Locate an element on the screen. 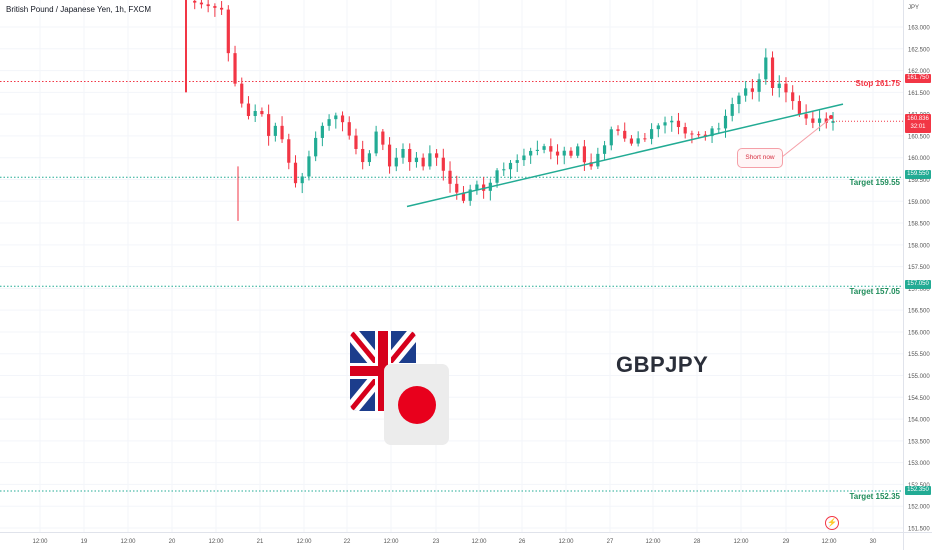 Image resolution: width=932 pixels, height=550 pixels. y-tick-label: 162.500 is located at coordinates (919, 50).